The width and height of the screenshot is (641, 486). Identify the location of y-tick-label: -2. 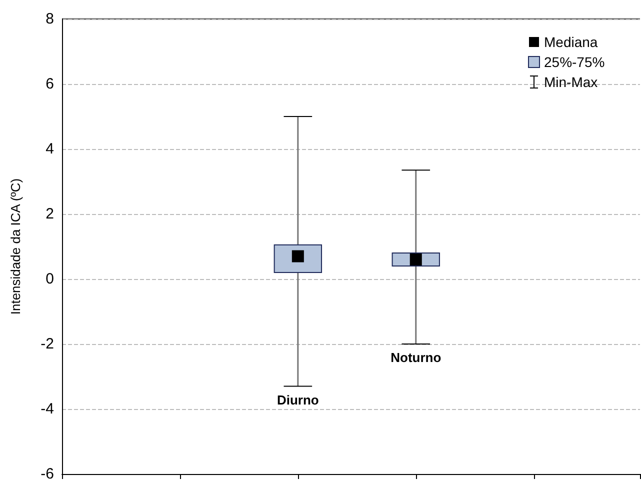
(47, 344).